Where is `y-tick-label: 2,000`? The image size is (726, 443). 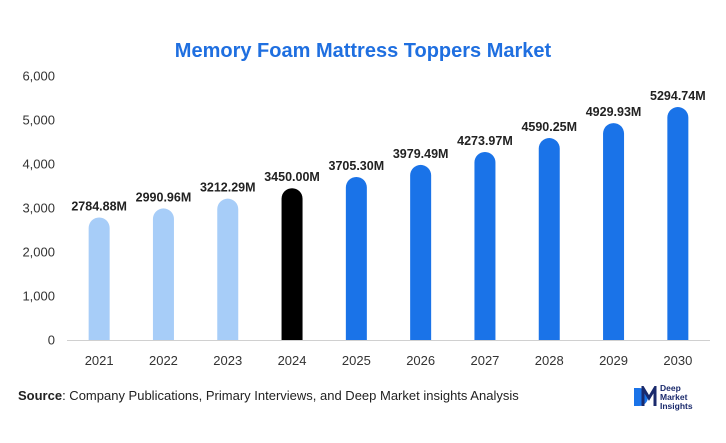
y-tick-label: 2,000 is located at coordinates (38, 252).